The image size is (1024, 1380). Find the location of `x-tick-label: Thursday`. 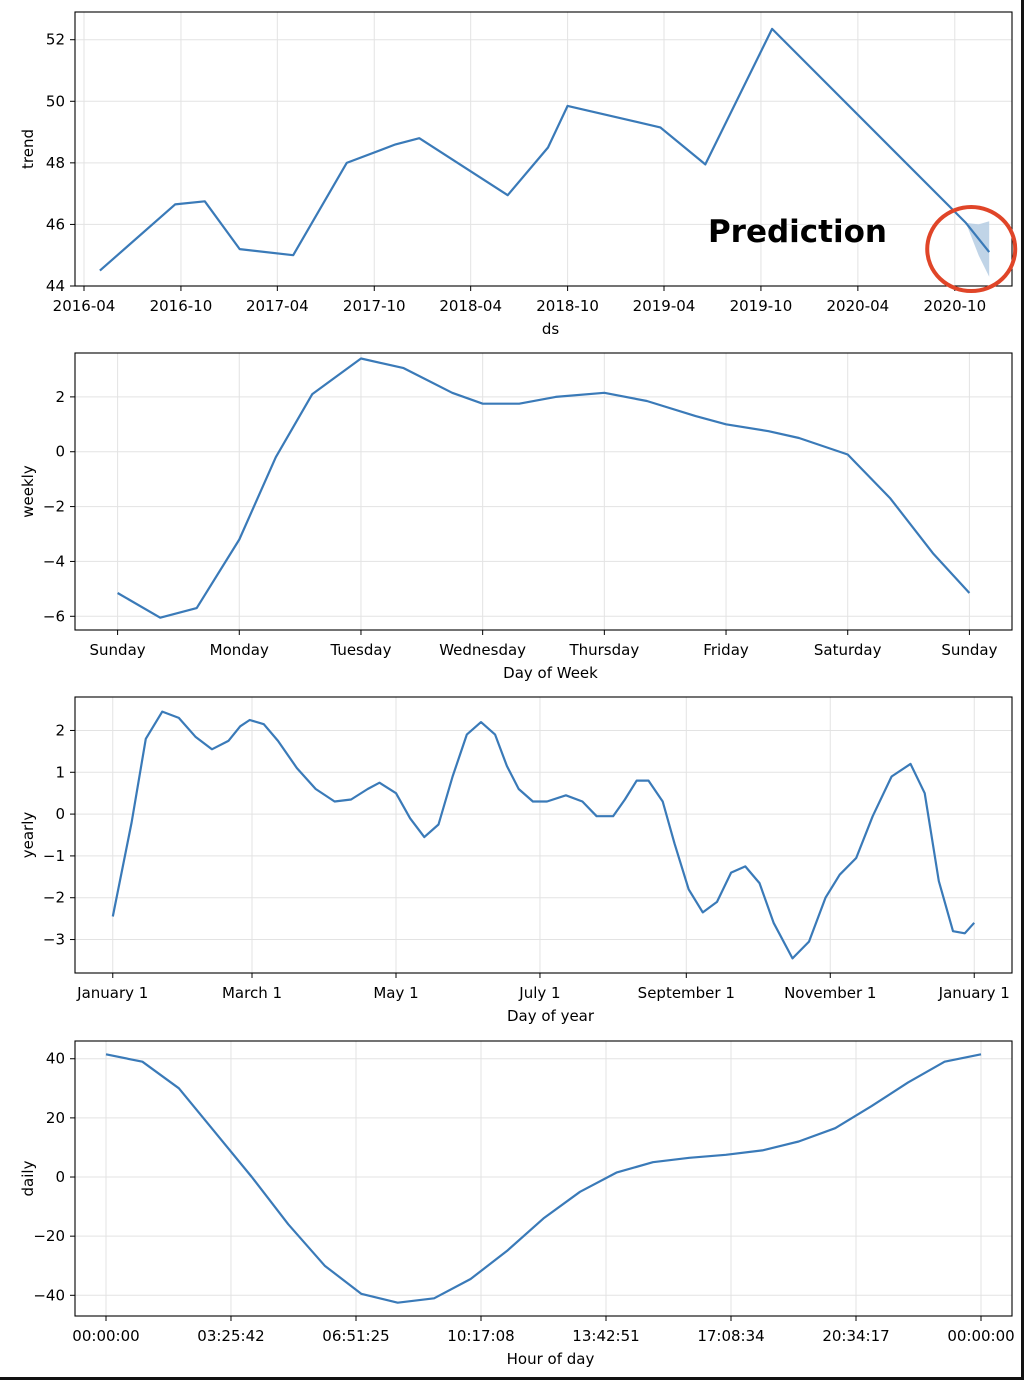

x-tick-label: Thursday is located at coordinates (603, 650).